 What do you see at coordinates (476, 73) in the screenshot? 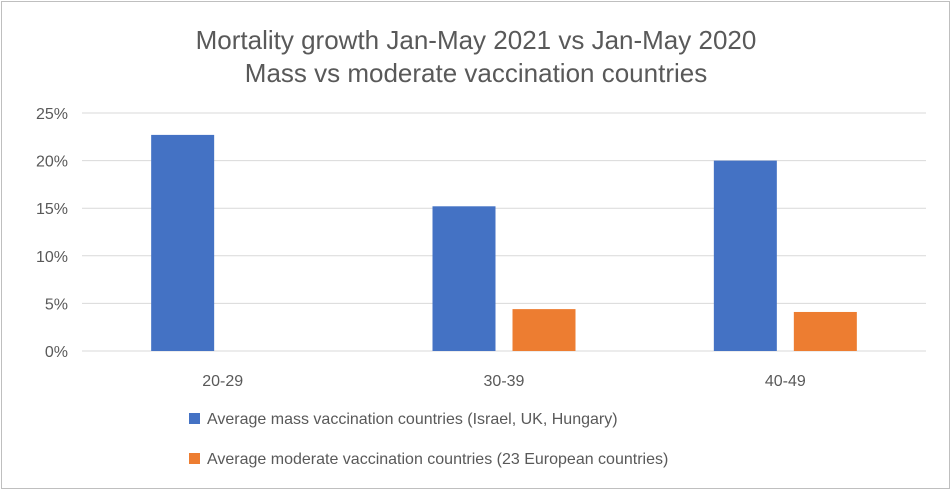
I see `chart-subtitle: Mass vs moderate vaccination countries` at bounding box center [476, 73].